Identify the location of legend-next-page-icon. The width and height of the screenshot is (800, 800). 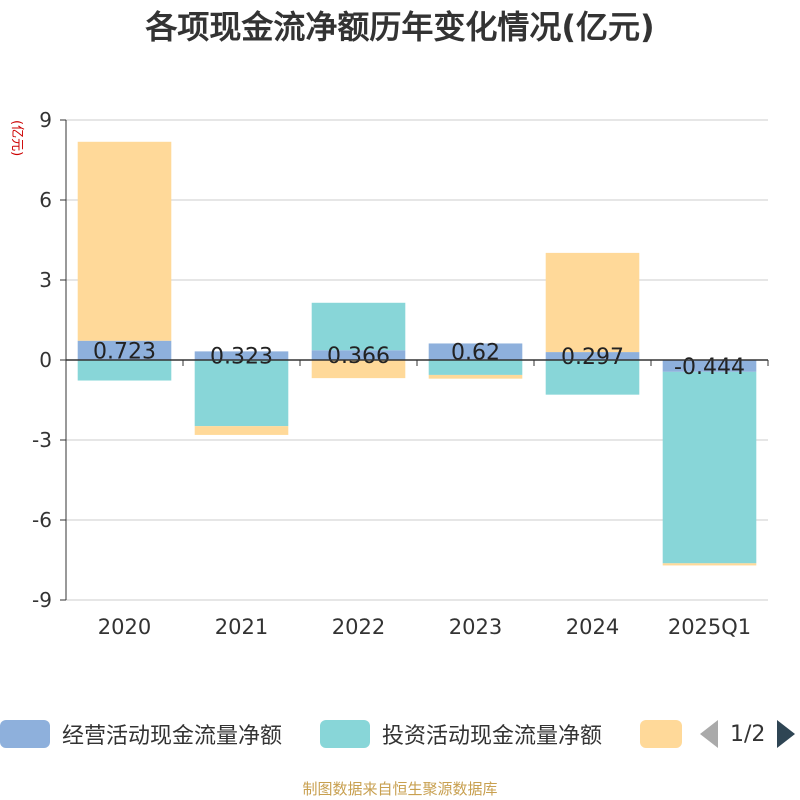
(786, 734).